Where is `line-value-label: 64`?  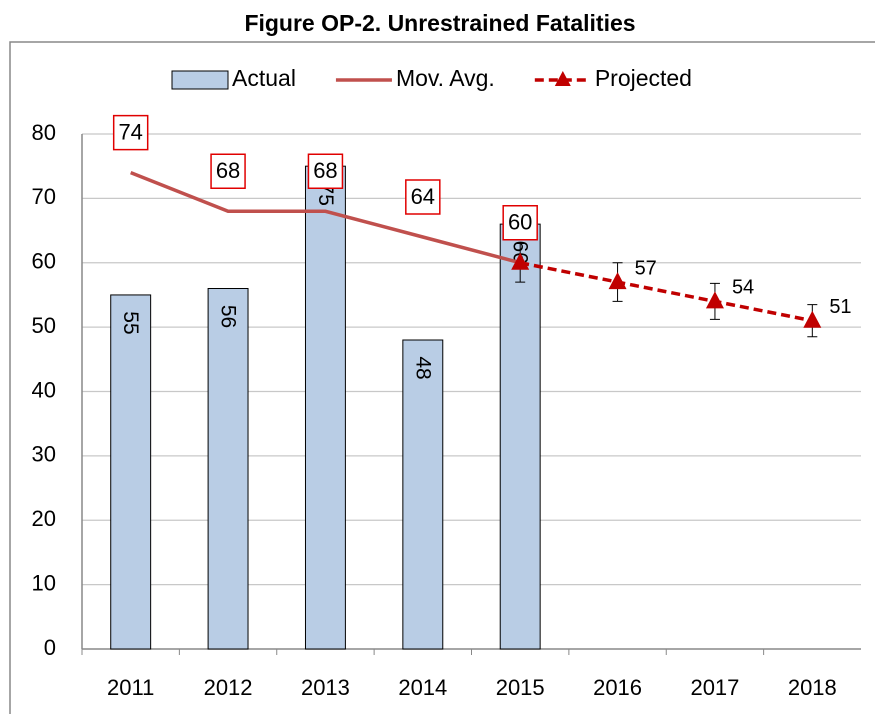
line-value-label: 64 is located at coordinates (423, 196).